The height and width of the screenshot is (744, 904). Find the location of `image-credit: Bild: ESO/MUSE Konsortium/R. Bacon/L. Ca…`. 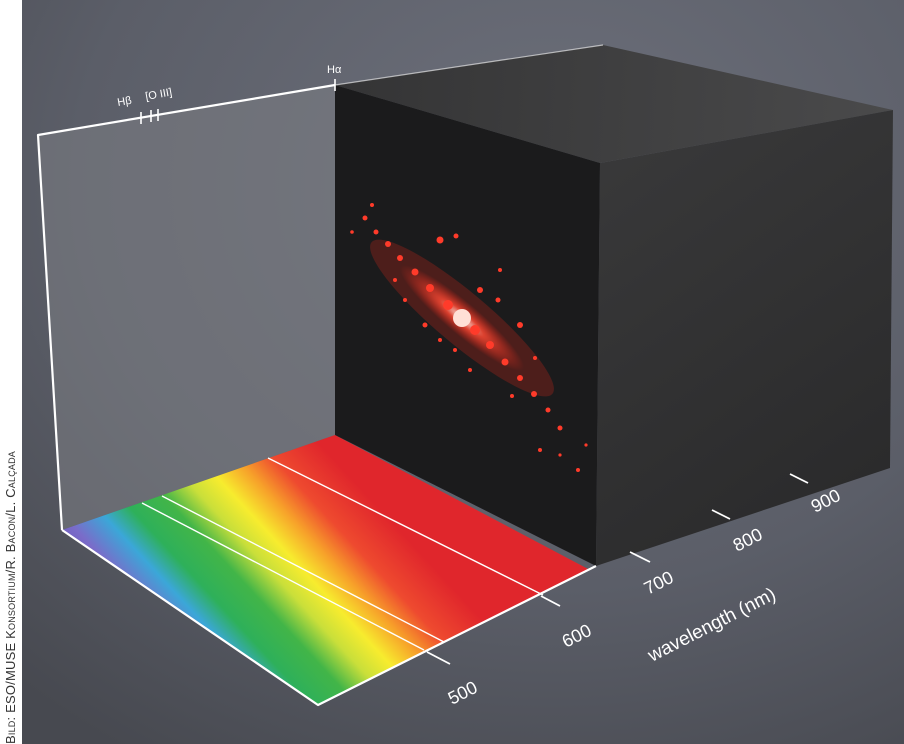

image-credit: Bild: ESO/MUSE Konsortium/R. Bacon/L. Ca… is located at coordinates (11, 372).